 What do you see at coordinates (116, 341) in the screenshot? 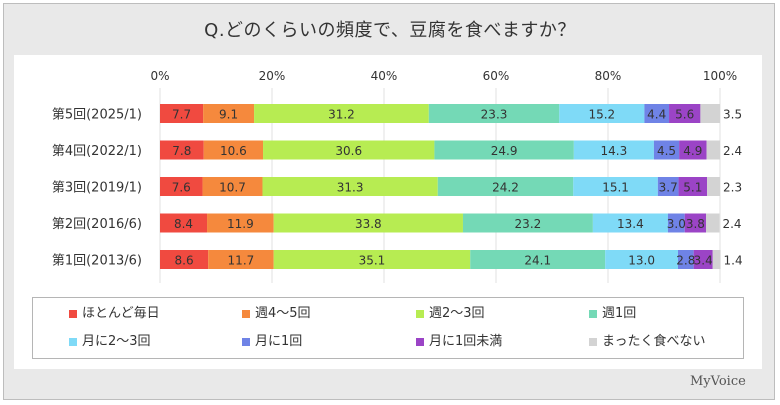
I see `legend-label-5: 月に2～3回` at bounding box center [116, 341].